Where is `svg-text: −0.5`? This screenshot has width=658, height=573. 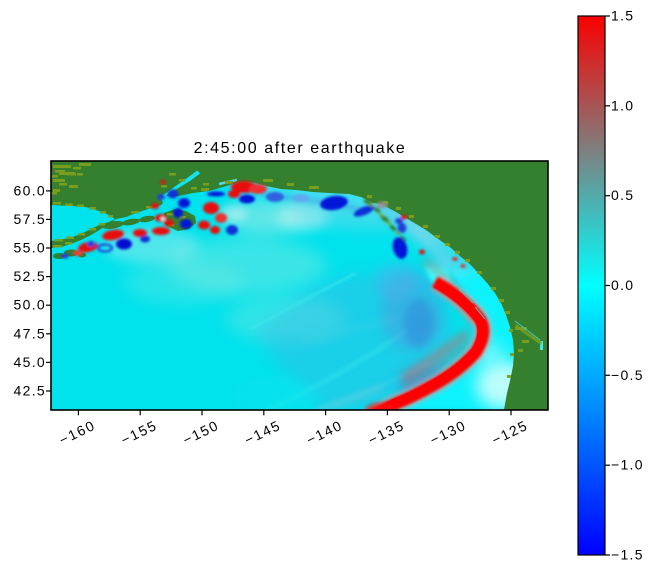 svg-text: −0.5 is located at coordinates (627, 375).